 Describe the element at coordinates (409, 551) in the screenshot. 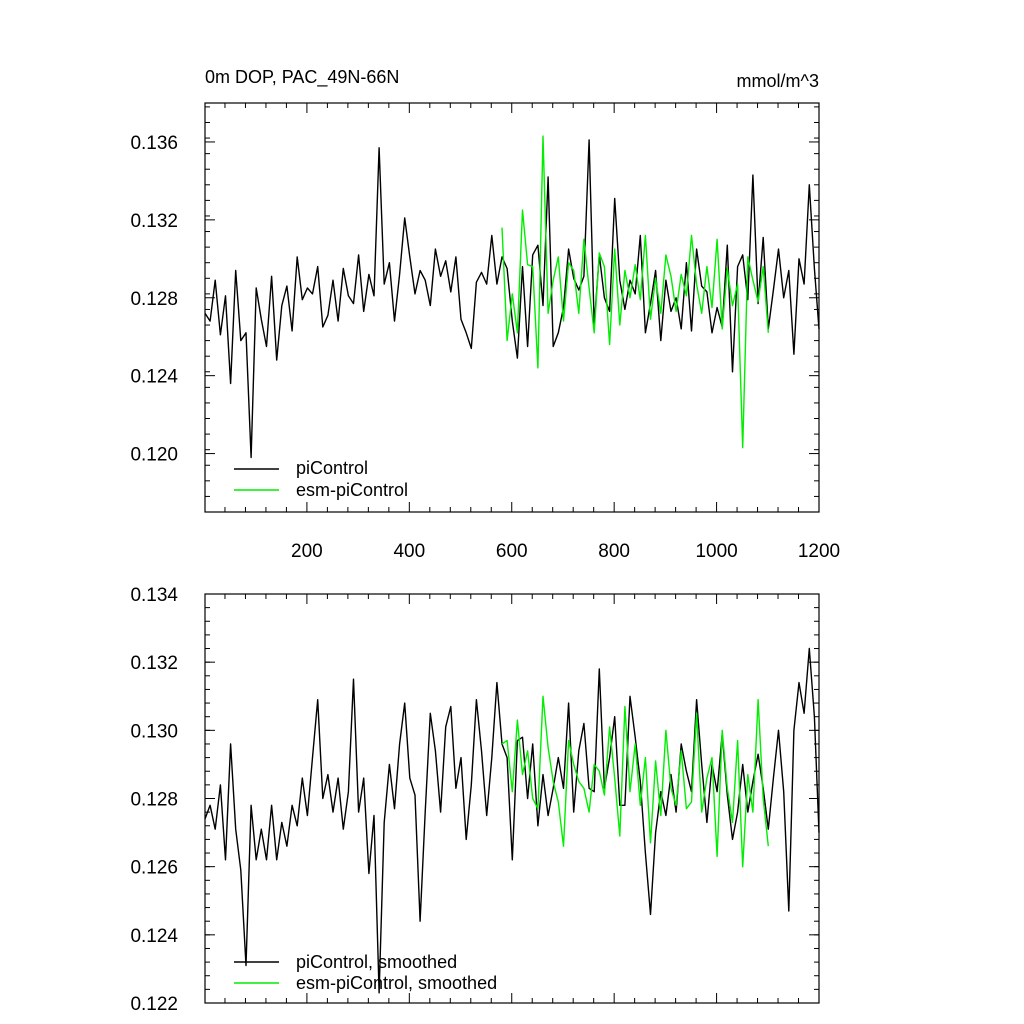

I see `x-tick-label: 400` at that location.